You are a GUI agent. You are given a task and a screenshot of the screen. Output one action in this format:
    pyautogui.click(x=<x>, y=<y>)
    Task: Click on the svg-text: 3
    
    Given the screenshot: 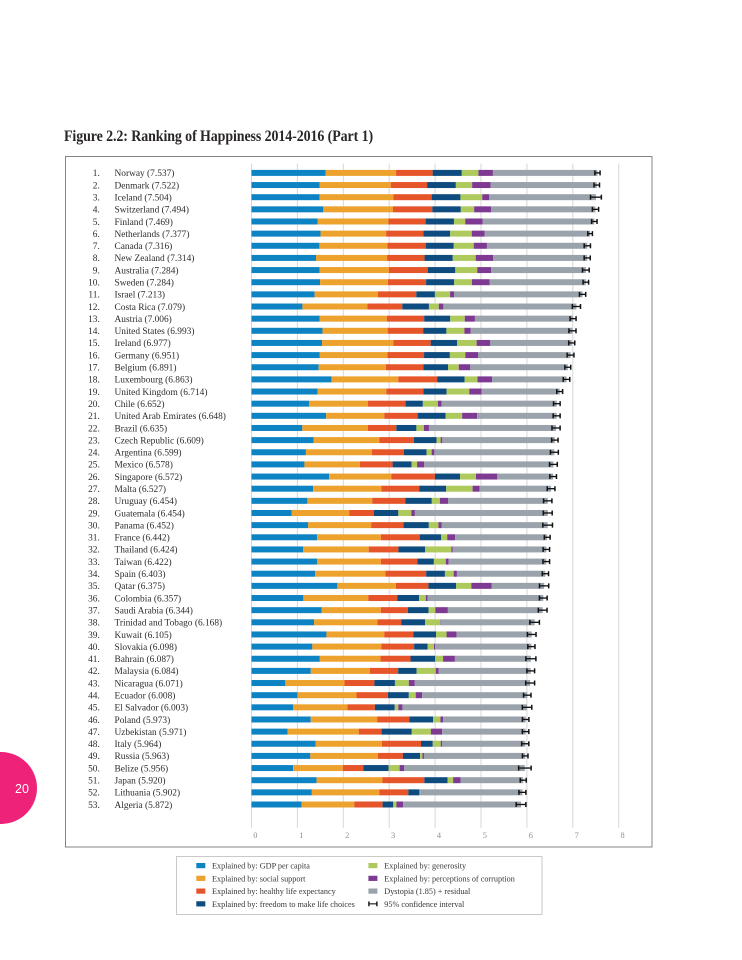 What is the action you would take?
    pyautogui.click(x=393, y=835)
    